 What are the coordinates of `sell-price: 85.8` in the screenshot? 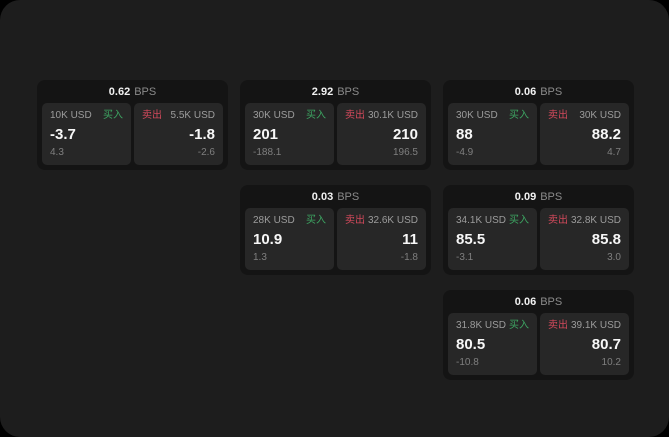 It's located at (606, 239).